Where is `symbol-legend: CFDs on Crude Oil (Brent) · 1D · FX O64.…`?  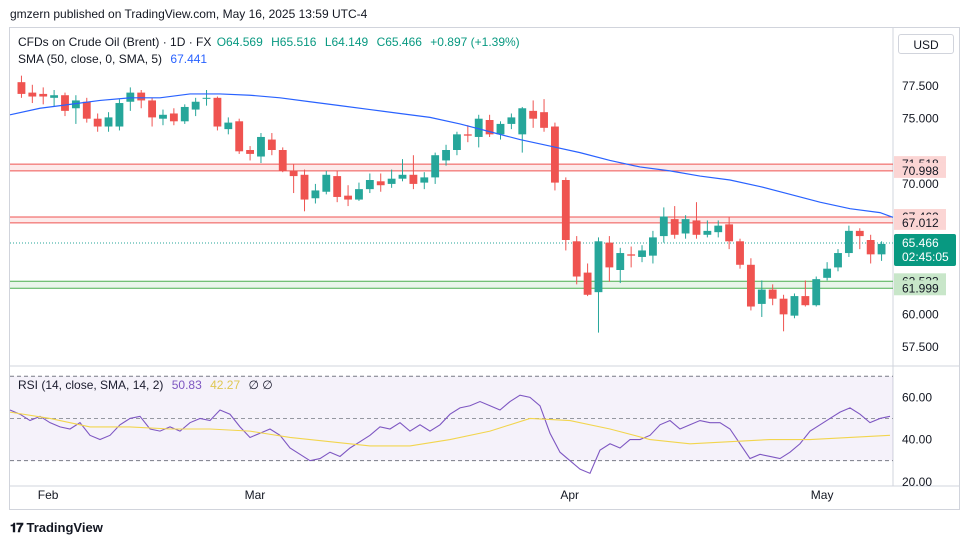
symbol-legend: CFDs on Crude Oil (Brent) · 1D · FX O64.… is located at coordinates (269, 42).